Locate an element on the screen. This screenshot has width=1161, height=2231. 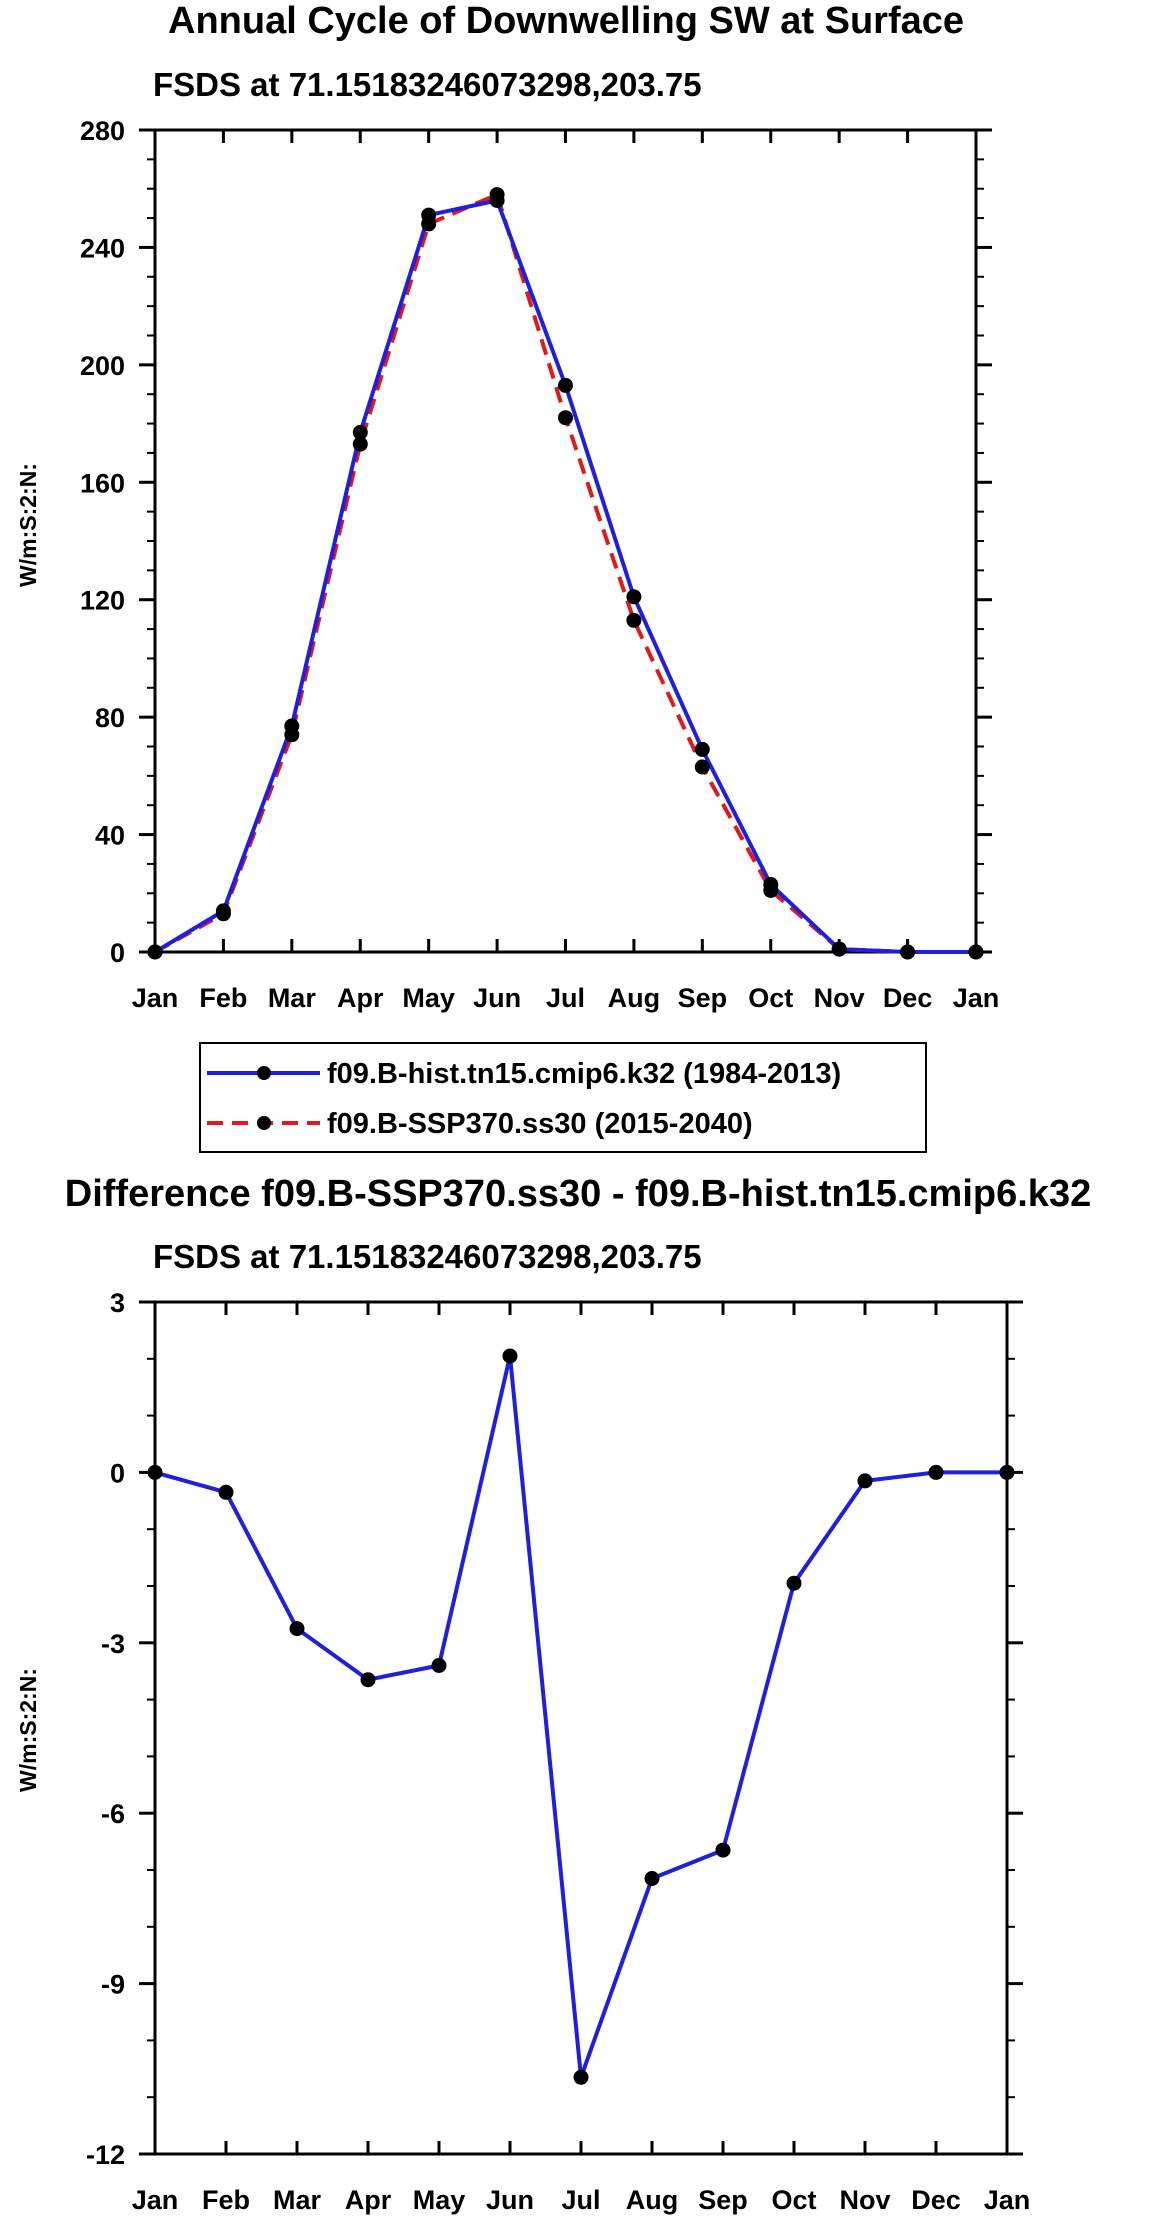
y-tick-label: -3 is located at coordinates (113, 1644).